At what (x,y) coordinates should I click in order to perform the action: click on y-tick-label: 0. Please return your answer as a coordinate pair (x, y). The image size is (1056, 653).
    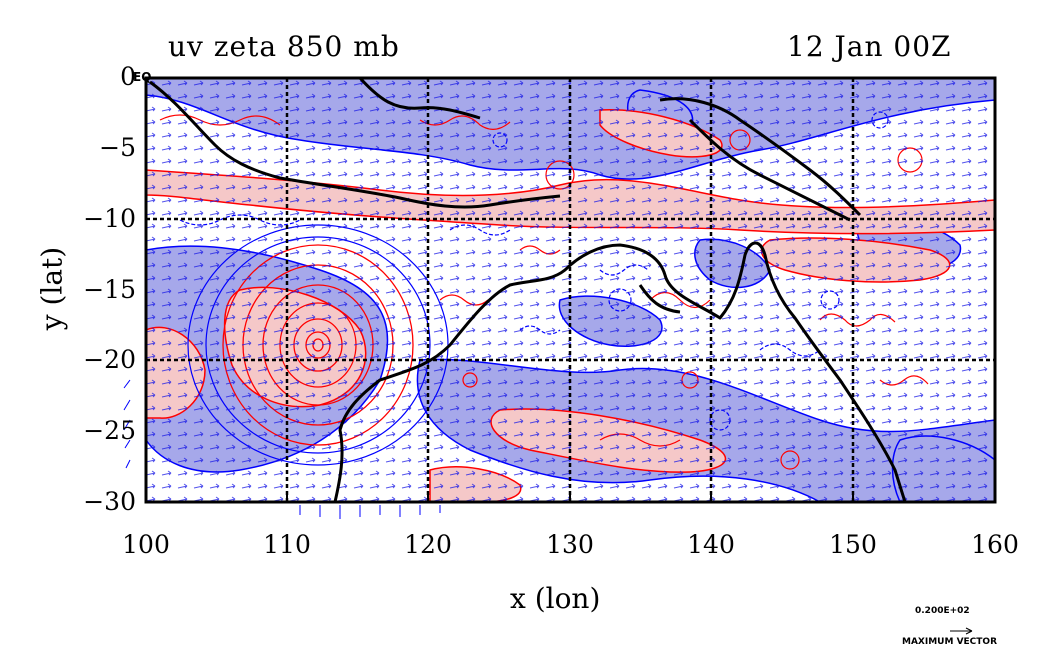
    Looking at the image, I should click on (128, 76).